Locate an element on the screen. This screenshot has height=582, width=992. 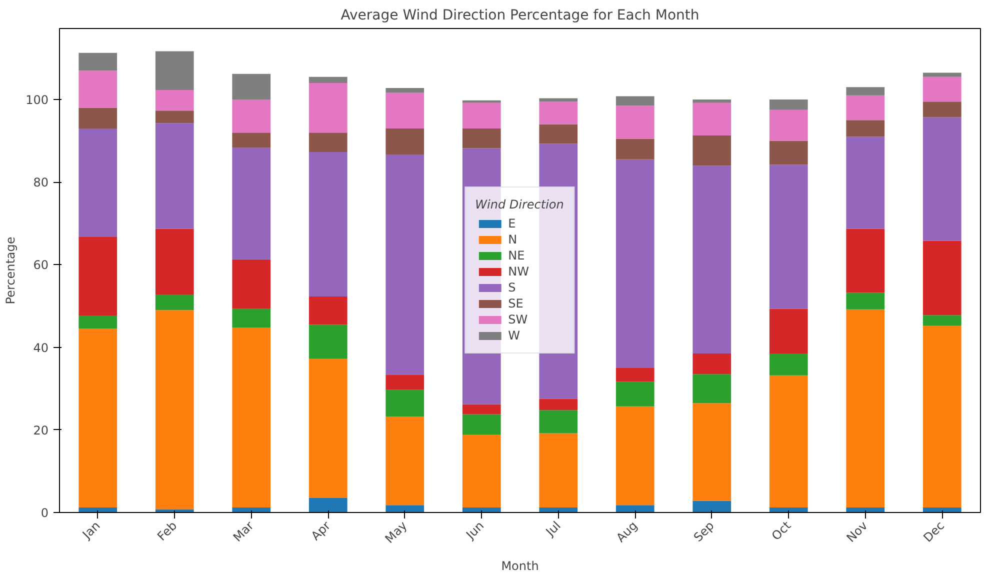
chart-title: Average Wind Direction Percentage for Each Month is located at coordinates (520, 16).